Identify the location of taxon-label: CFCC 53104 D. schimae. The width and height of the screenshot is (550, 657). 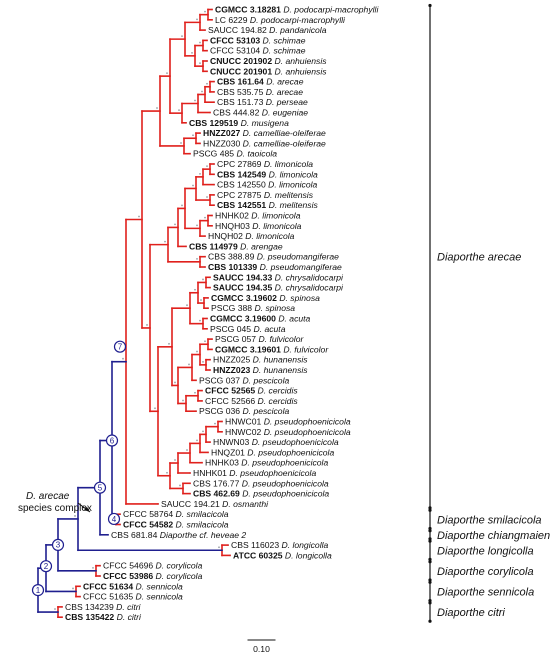
(258, 51).